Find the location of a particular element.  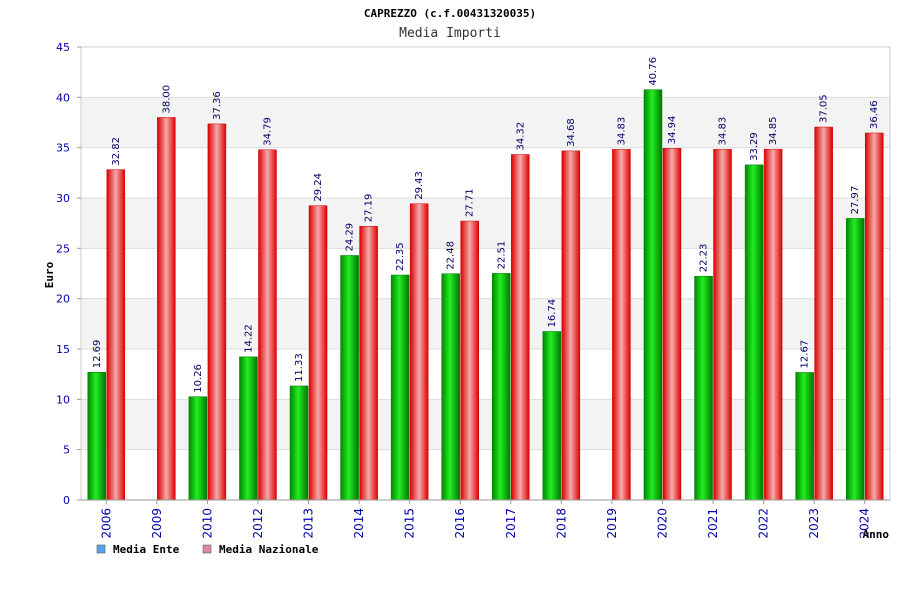

legend: Media Ente Media Nazionale is located at coordinates (207, 549).